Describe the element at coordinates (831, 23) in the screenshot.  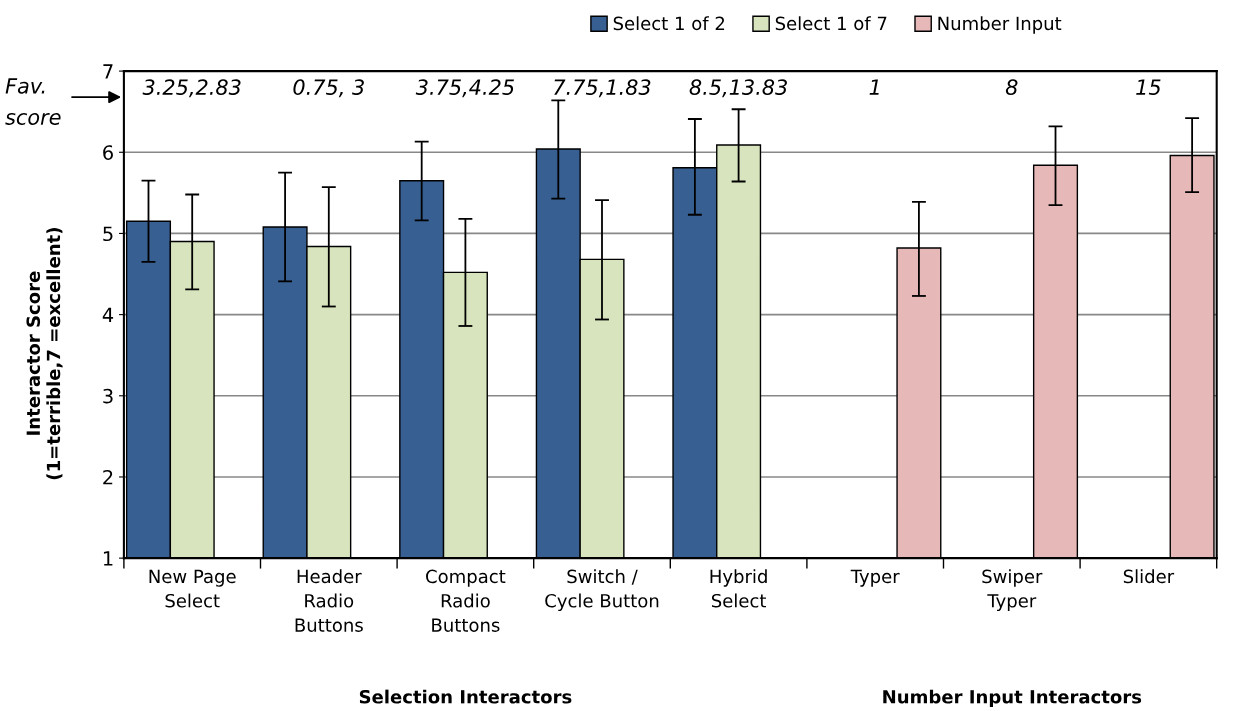
I see `legend-label: Select 1 of 7` at that location.